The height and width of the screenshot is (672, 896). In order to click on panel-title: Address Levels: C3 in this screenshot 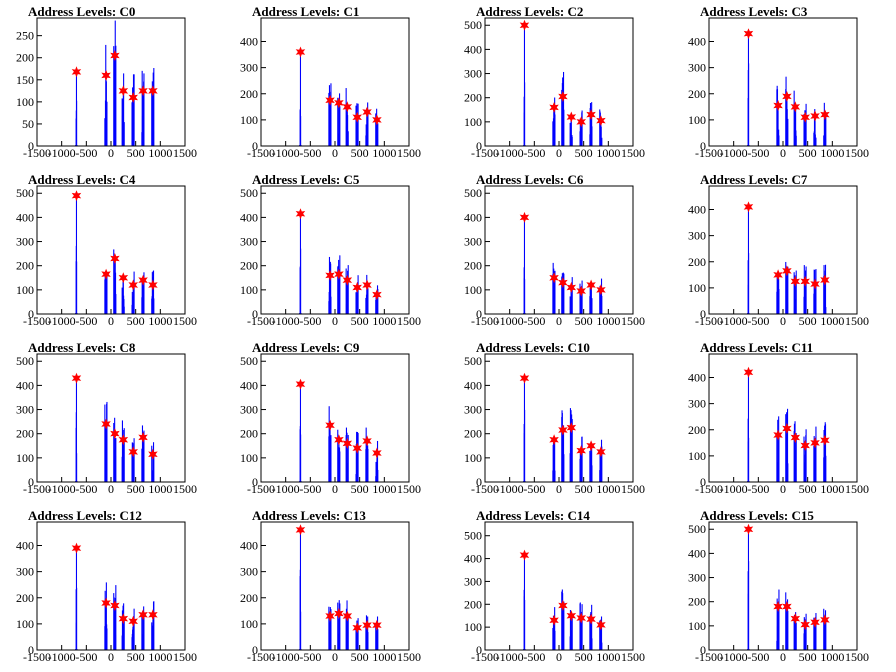, I will do `click(754, 11)`.